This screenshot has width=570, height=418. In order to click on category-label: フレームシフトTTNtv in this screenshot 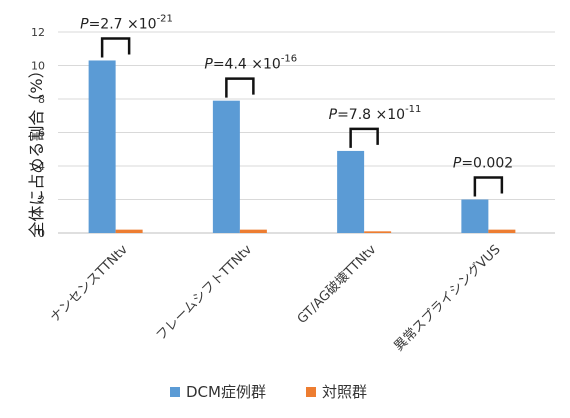, I will do `click(205, 293)`.